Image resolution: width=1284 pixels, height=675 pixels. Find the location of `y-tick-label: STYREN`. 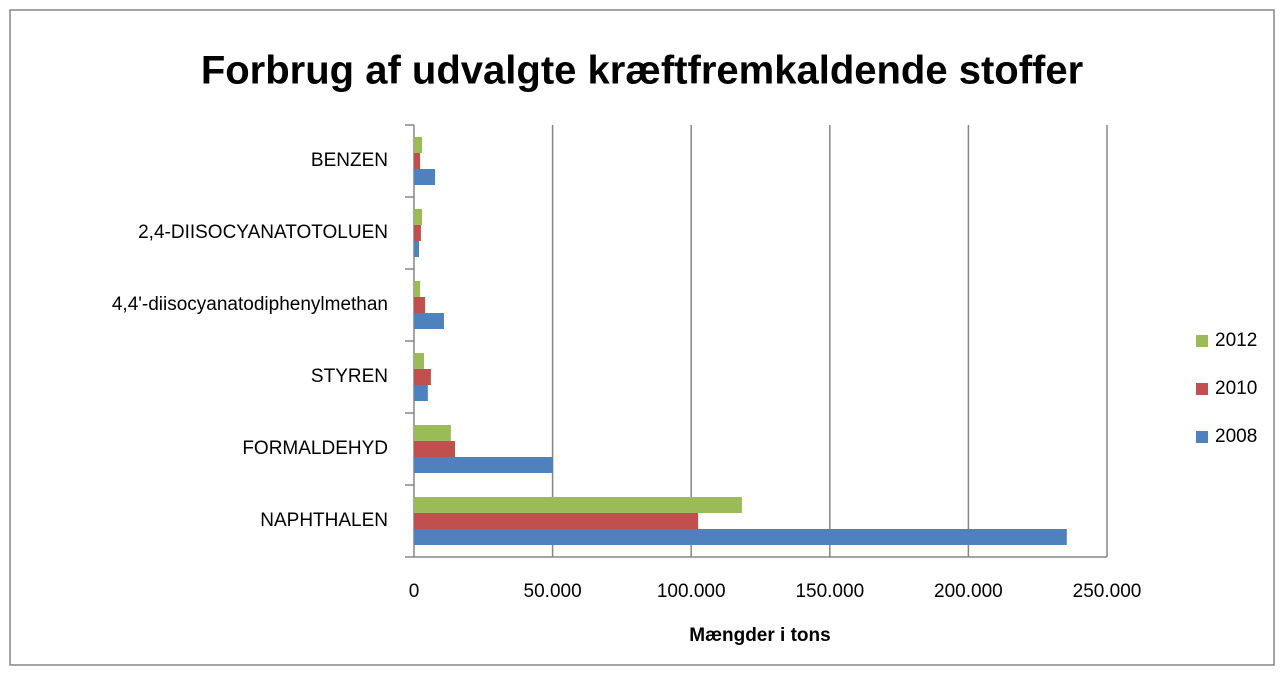

y-tick-label: STYREN is located at coordinates (349, 376).